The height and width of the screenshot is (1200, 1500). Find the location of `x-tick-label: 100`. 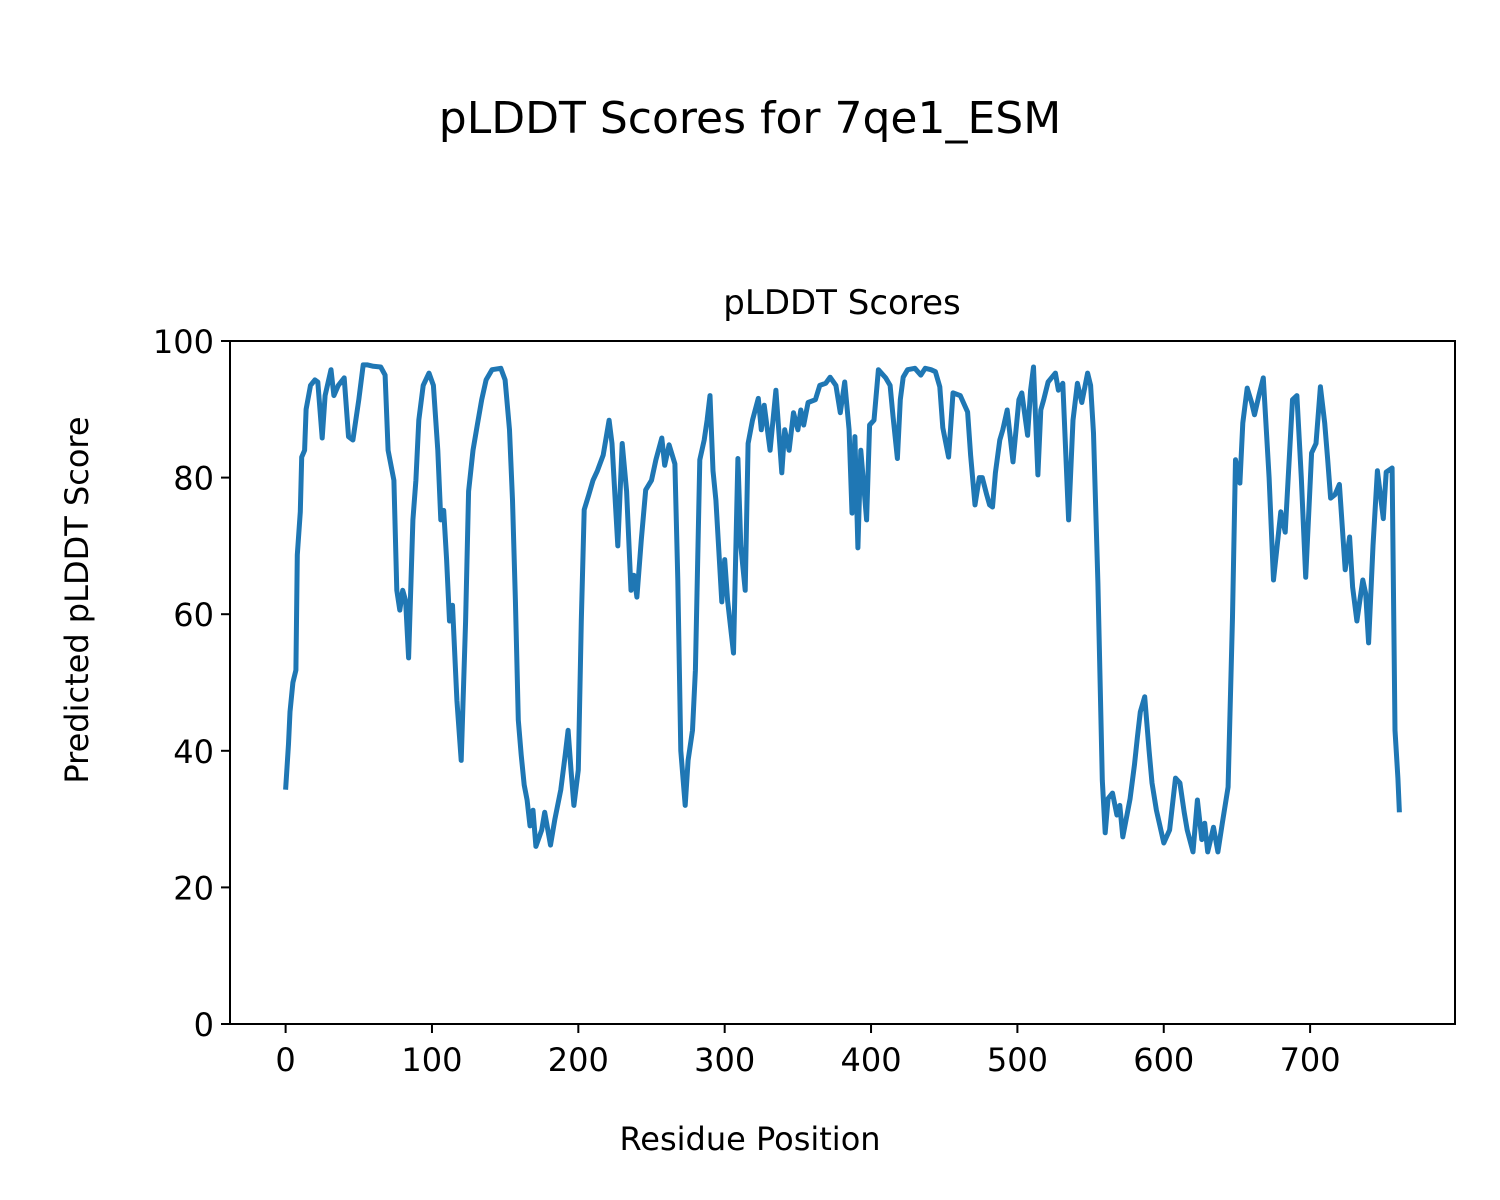

x-tick-label: 100 is located at coordinates (431, 1060).